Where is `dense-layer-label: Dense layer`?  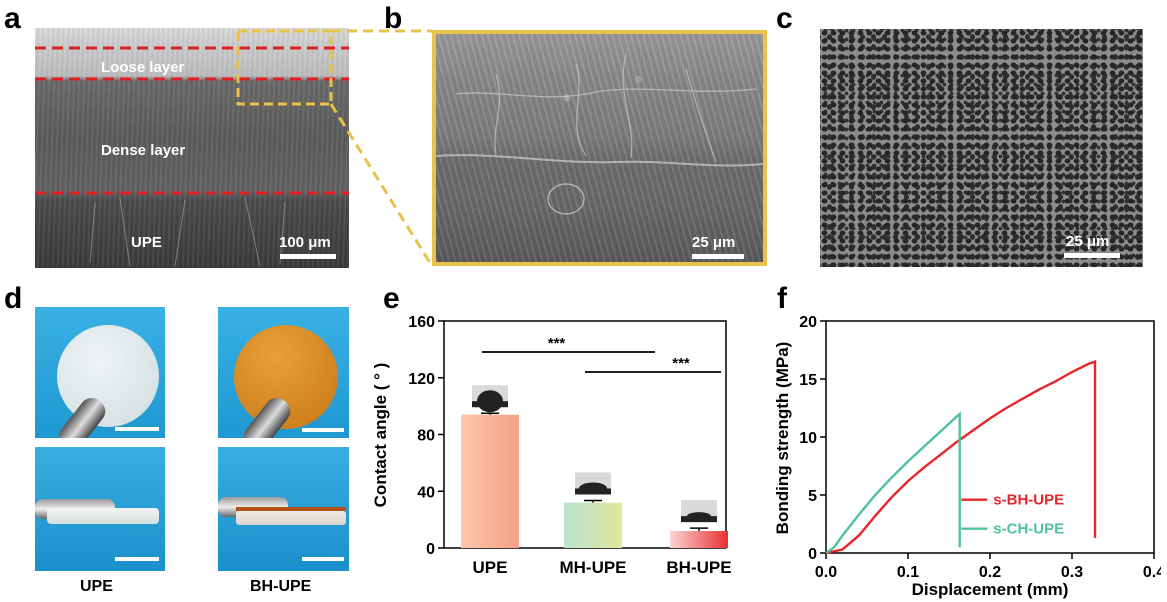 dense-layer-label: Dense layer is located at coordinates (143, 150).